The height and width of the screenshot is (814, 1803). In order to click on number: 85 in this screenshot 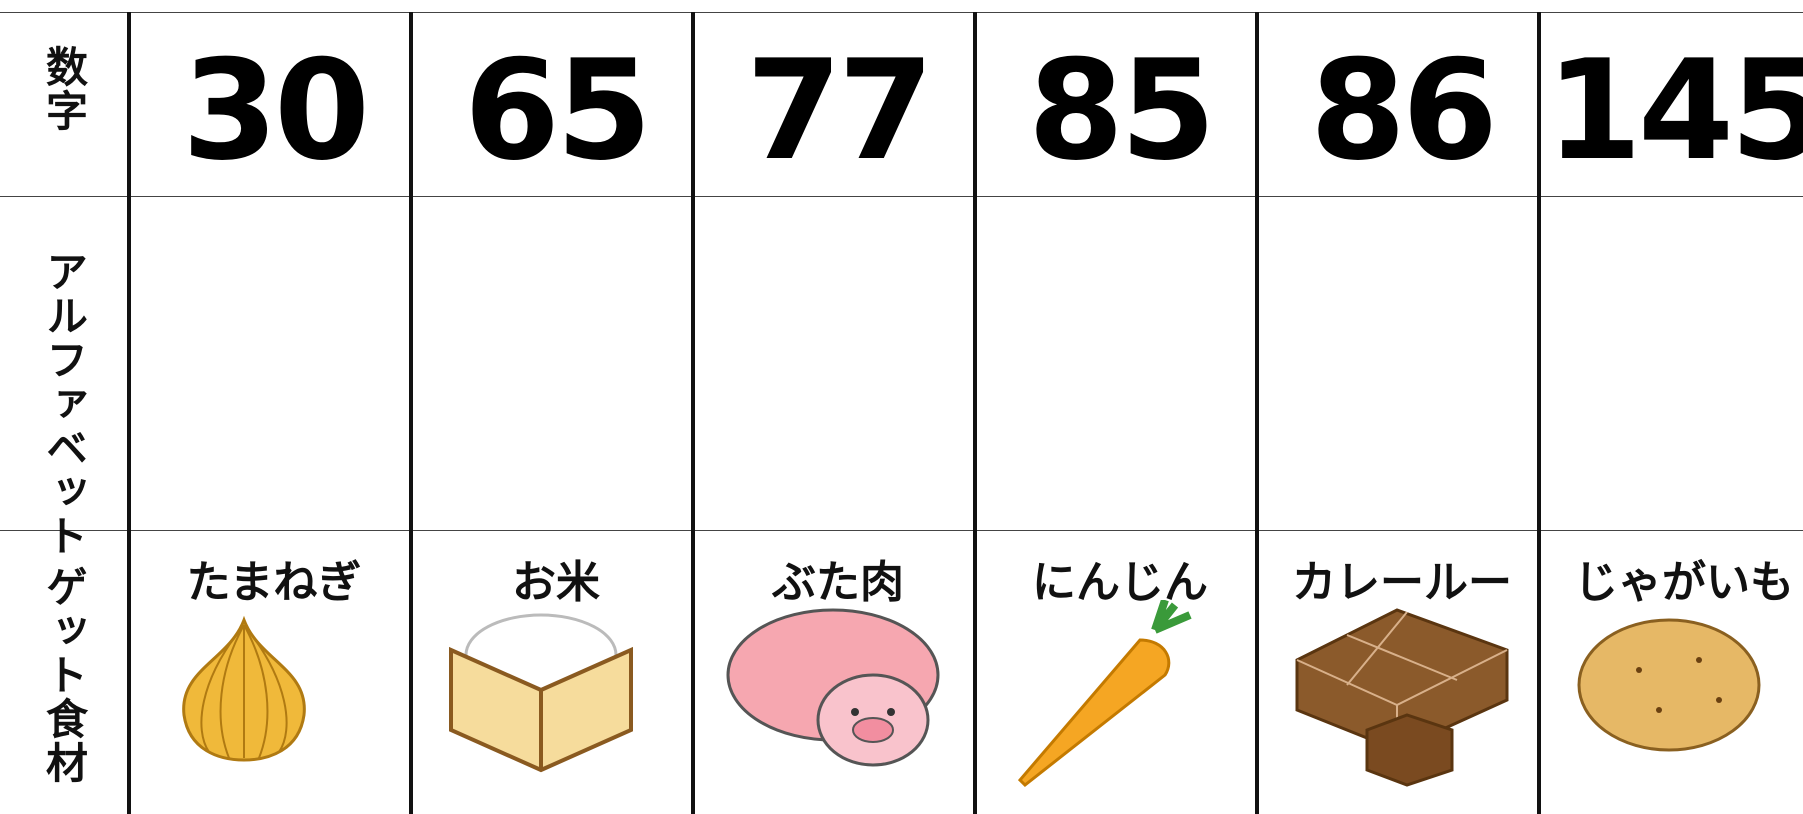, I will do `click(1121, 110)`.